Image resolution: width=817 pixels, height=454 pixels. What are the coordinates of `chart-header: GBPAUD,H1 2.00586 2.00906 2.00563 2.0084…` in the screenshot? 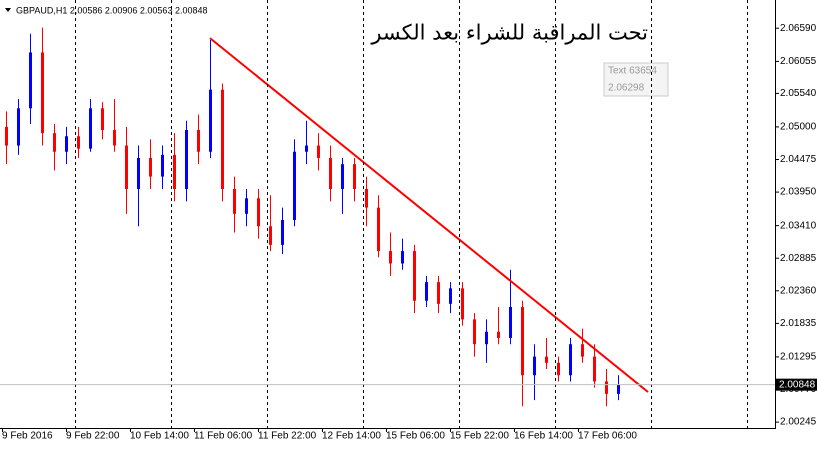 It's located at (111, 10).